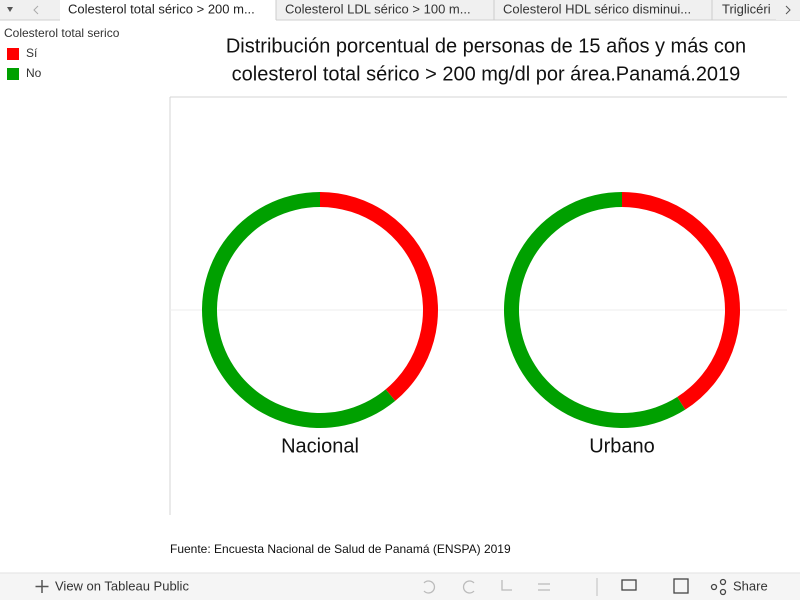 The image size is (800, 600). I want to click on refresh, so click(544, 587).